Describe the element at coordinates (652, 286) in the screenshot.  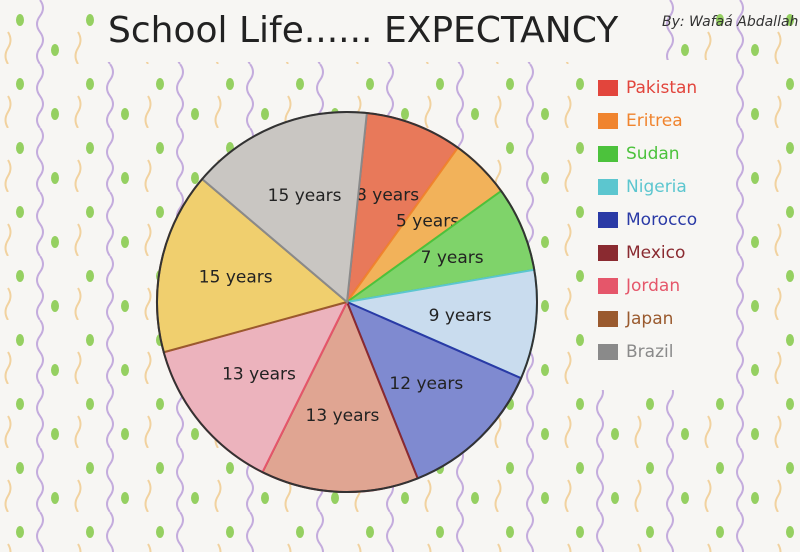
I see `legend-label: Jordan` at that location.